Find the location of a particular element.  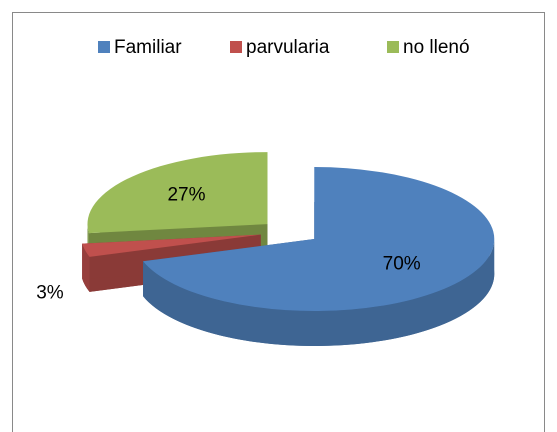

slice-wall is located at coordinates (86, 267).